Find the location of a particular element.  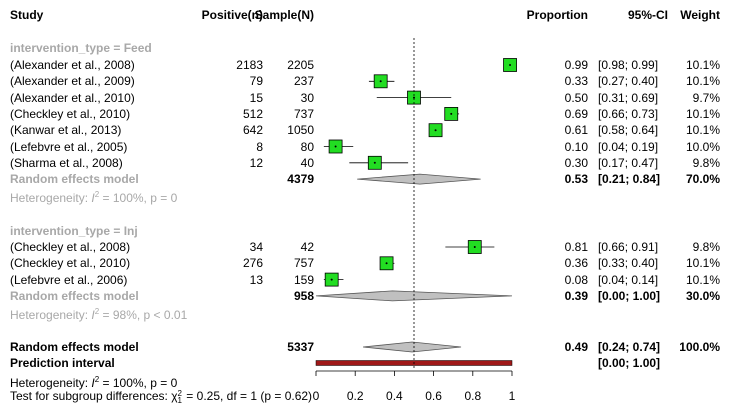

study-name: (Lefebvre et al., 2005) is located at coordinates (69, 146).